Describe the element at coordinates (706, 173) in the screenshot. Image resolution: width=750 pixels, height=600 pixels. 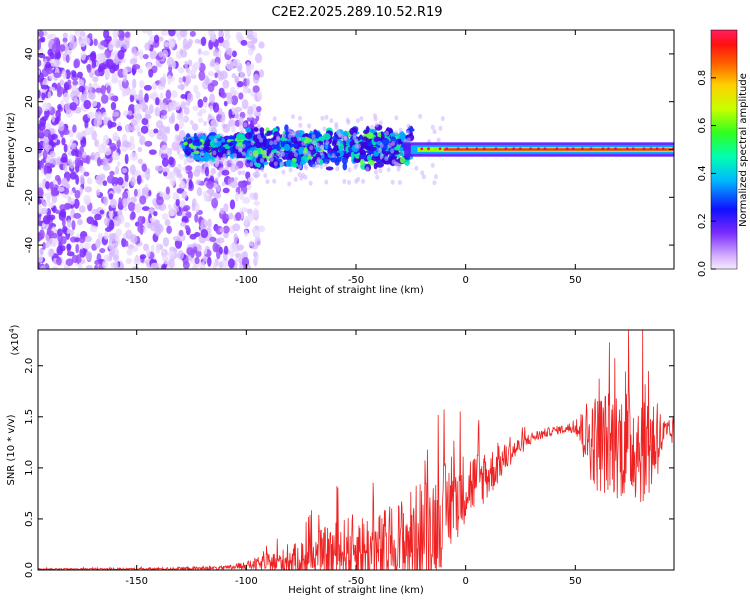
I see `colorbar-ticks: 0.0 0.2 0.4 0.6 0.8` at that location.